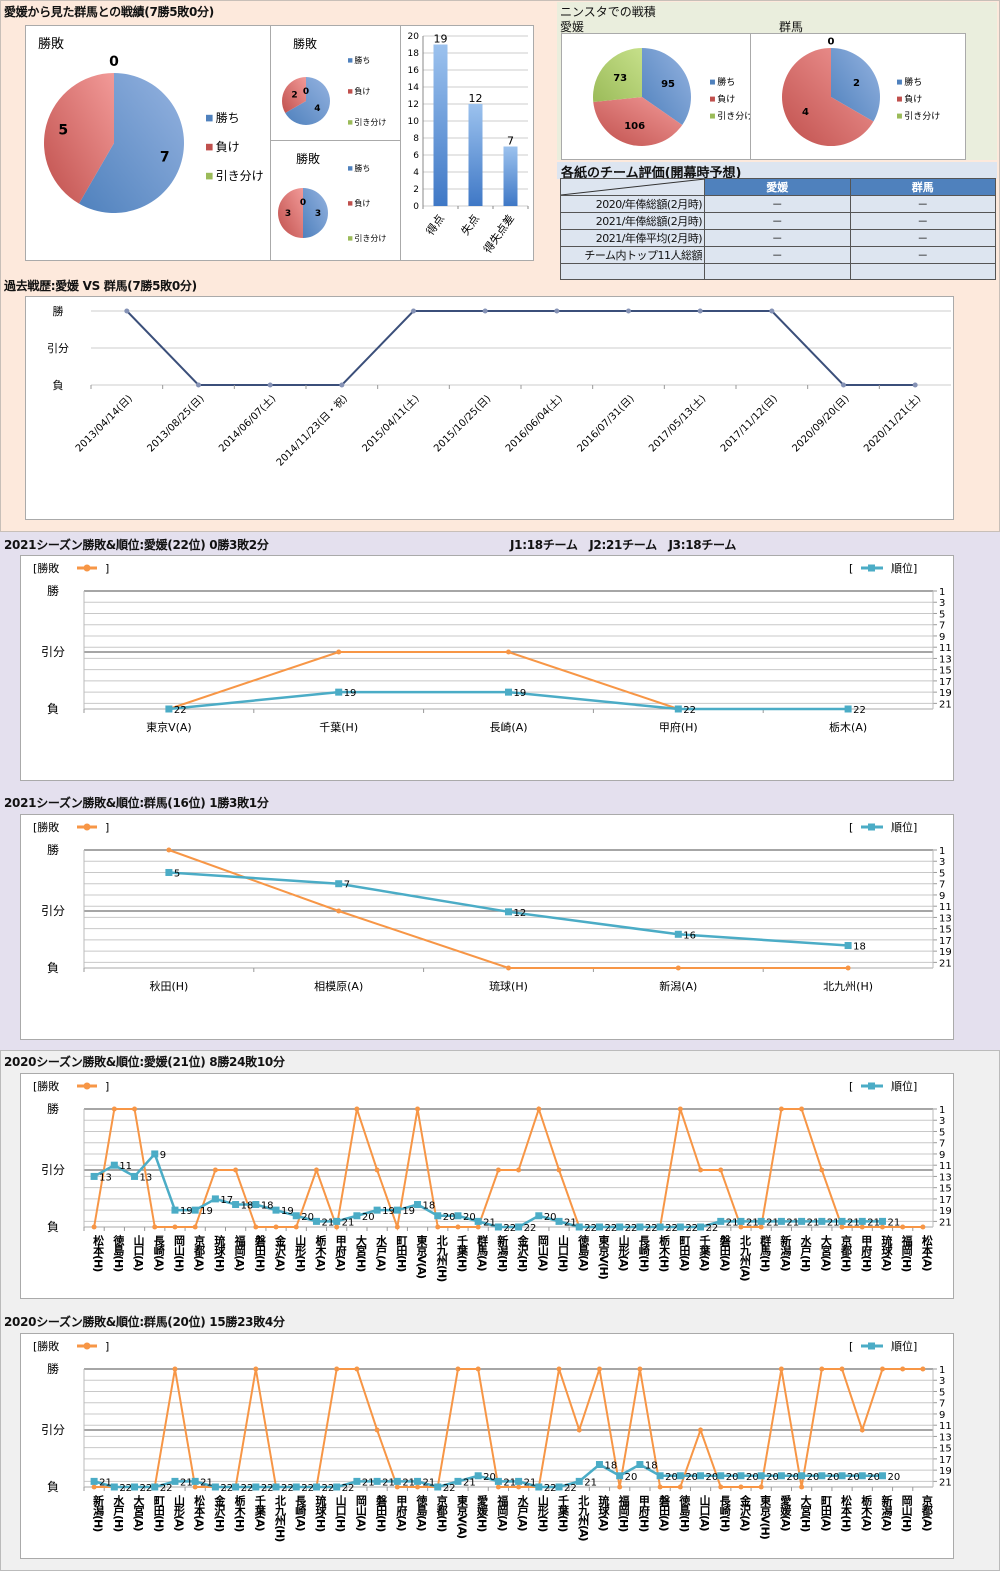 Image resolution: width=1000 pixels, height=1571 pixels. What do you see at coordinates (441, 39) in the screenshot?
I see `bar-data-label: 19` at bounding box center [441, 39].